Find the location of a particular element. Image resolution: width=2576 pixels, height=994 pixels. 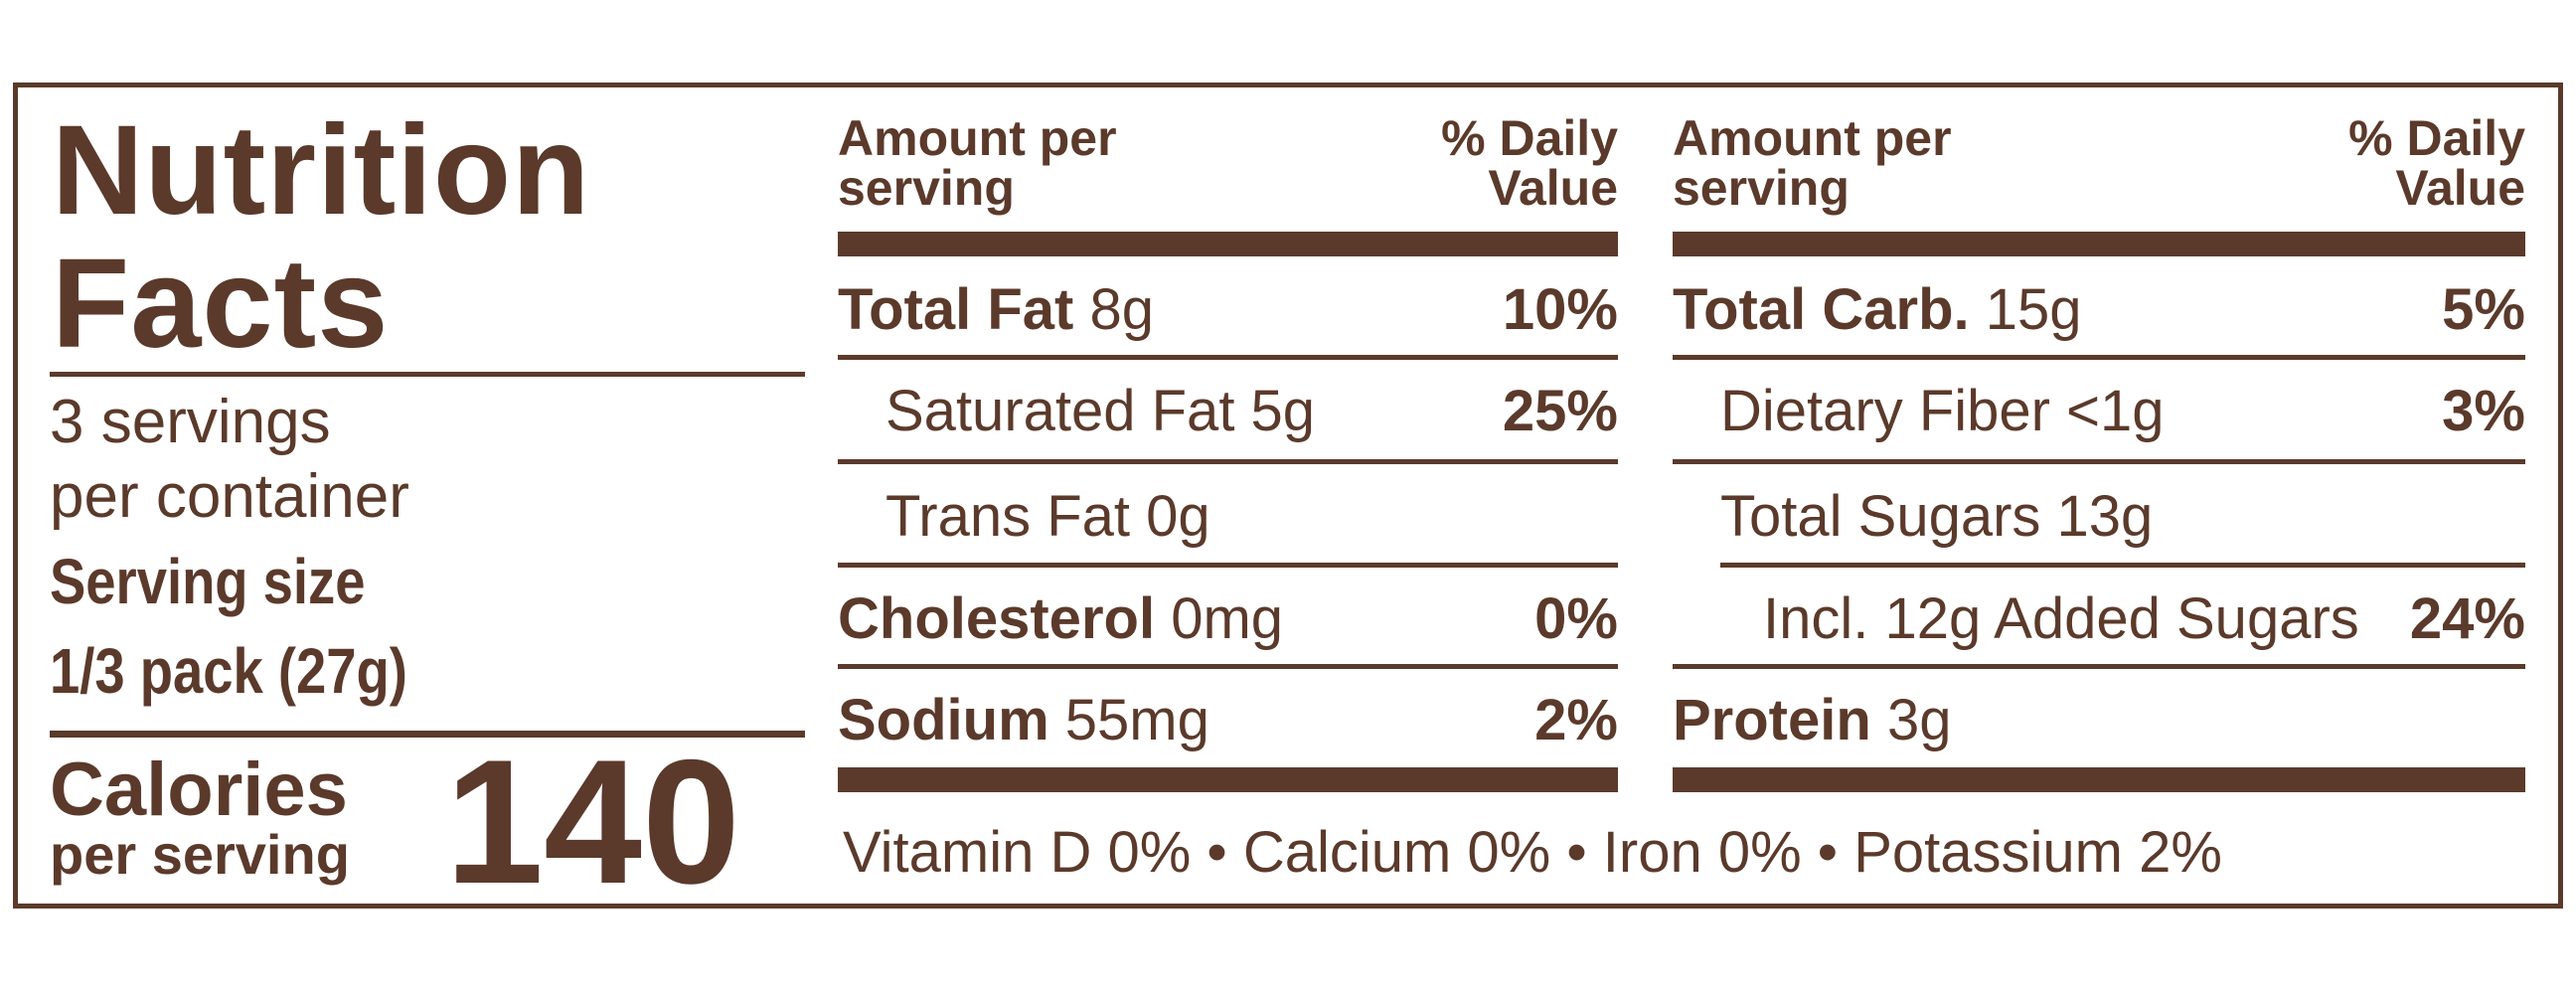

nutrient-name: Total Sugars 13g is located at coordinates (1937, 516).